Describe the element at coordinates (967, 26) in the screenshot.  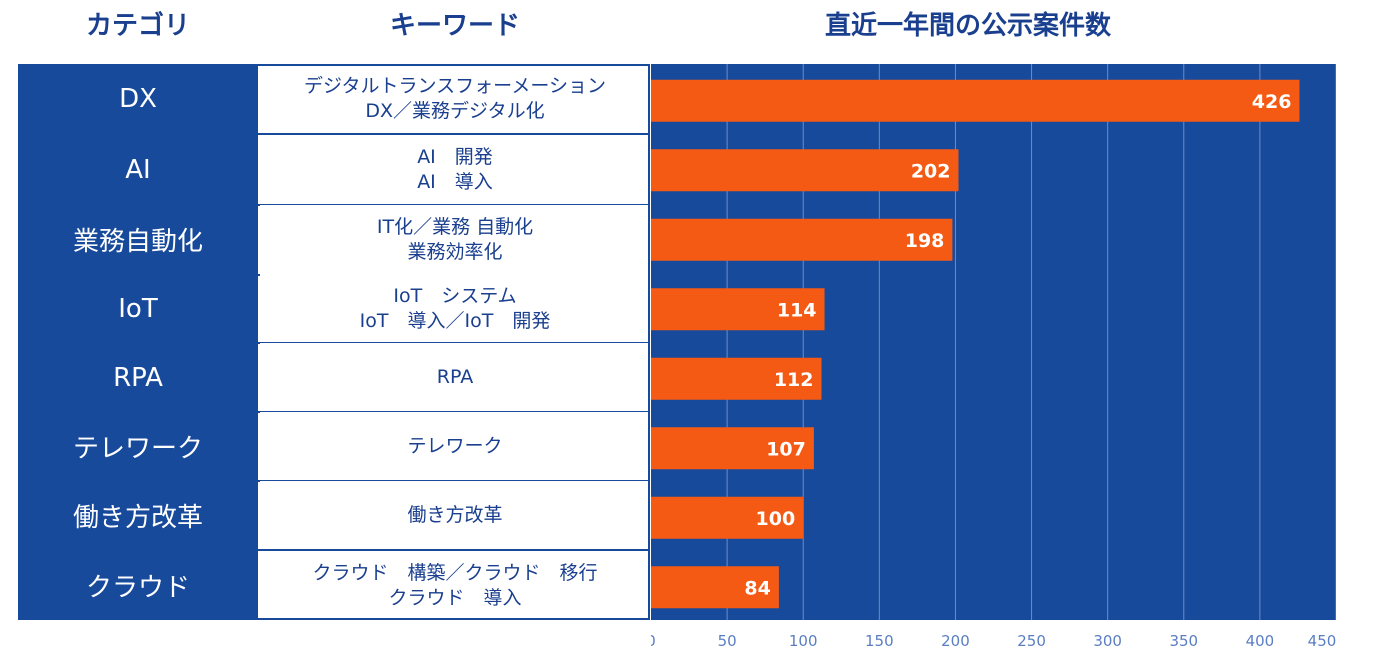
I see `chart-title: 直近一年間の公示案件数` at that location.